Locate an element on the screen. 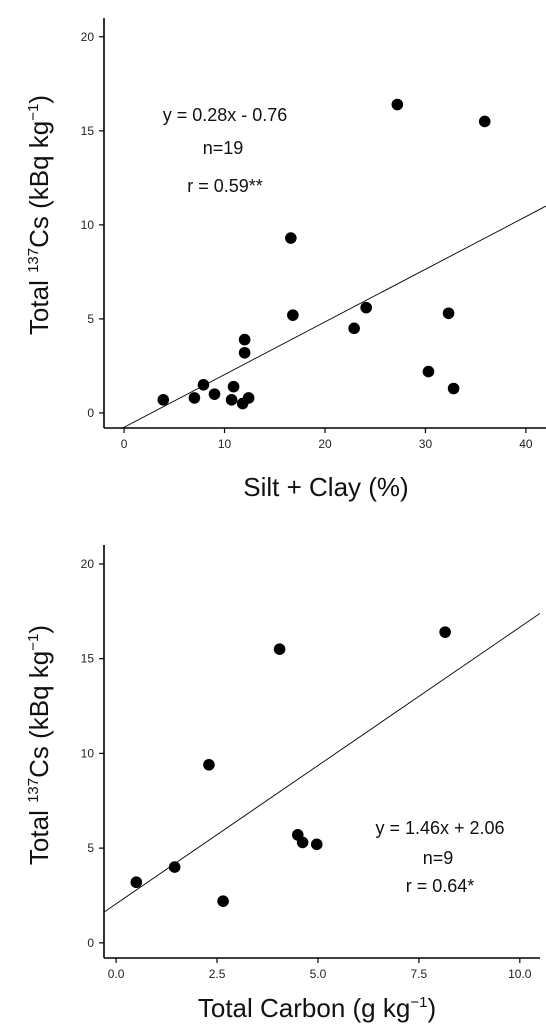 The height and width of the screenshot is (1029, 546). n-annotation: n=9 is located at coordinates (438, 858).